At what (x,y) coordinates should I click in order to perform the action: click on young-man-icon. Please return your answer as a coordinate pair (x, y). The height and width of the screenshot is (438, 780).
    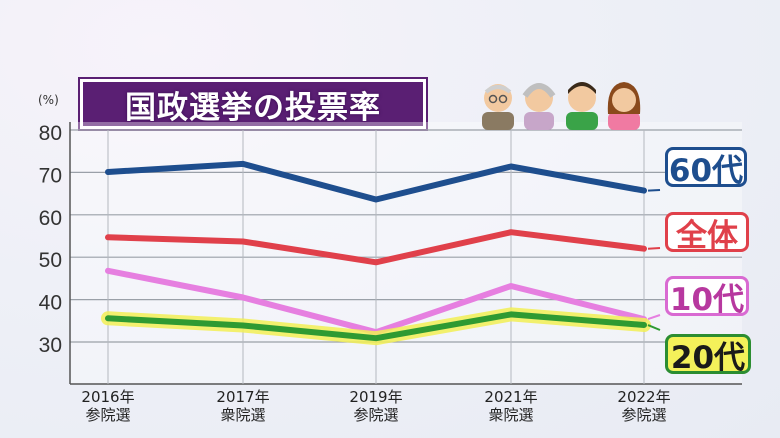
    Looking at the image, I should click on (582, 106).